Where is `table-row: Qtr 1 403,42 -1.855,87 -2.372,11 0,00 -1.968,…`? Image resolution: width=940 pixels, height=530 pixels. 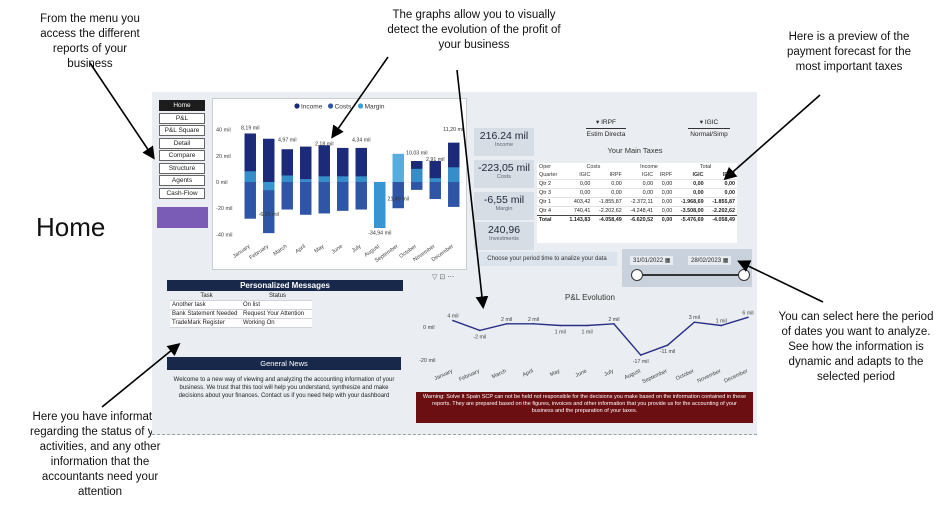
table-row: Qtr 1 403,42 -1.855,87 -2.372,11 0,00 -1.968,… is located at coordinates (637, 202).